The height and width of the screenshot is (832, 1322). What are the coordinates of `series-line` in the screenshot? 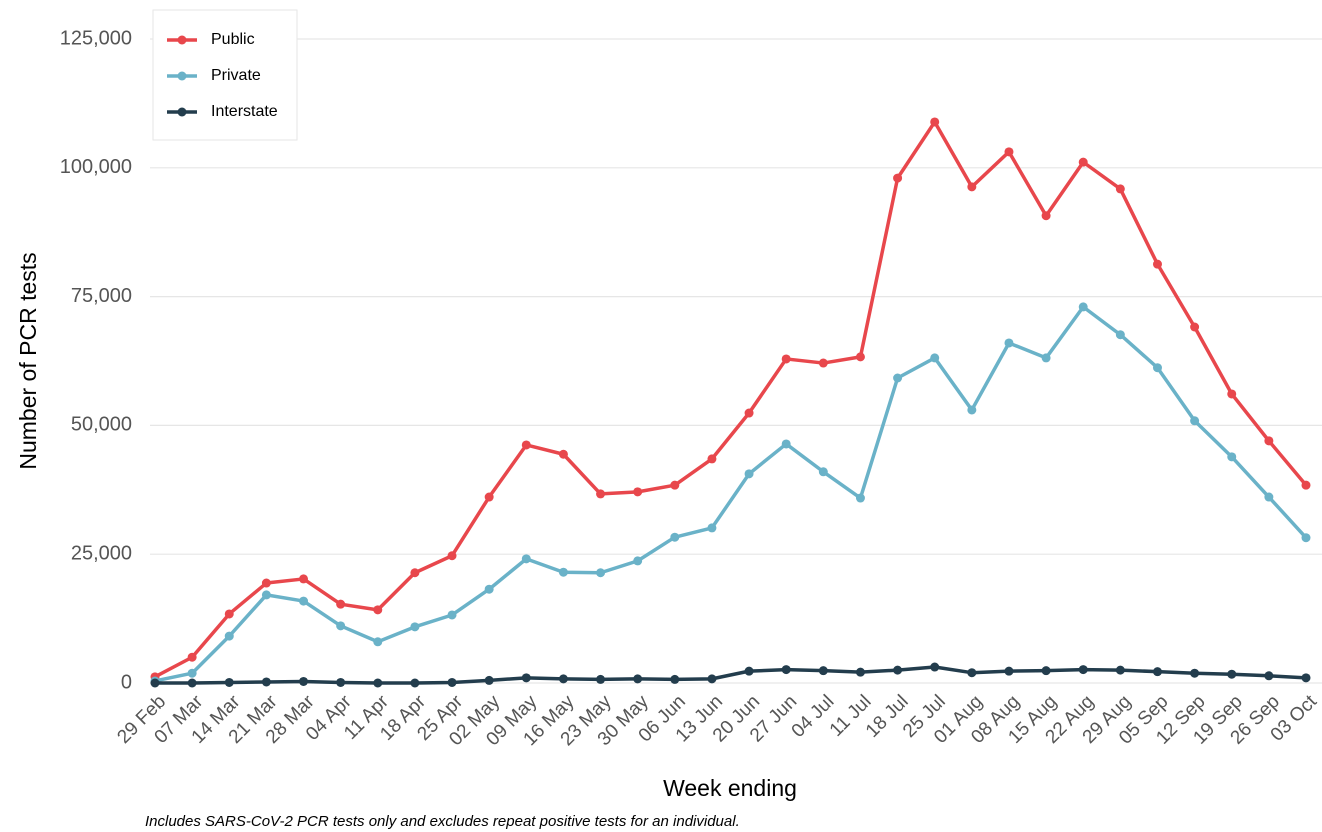 It's located at (731, 675).